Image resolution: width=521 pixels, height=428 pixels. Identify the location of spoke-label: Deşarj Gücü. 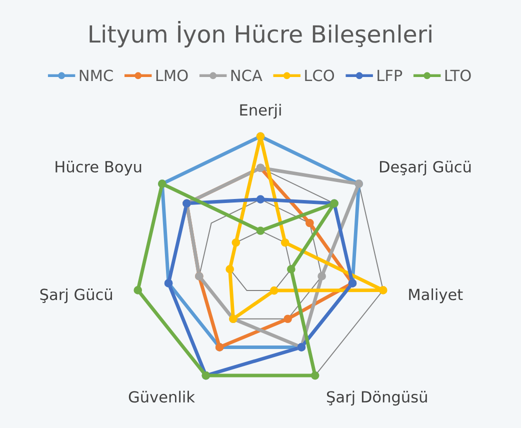
(425, 168).